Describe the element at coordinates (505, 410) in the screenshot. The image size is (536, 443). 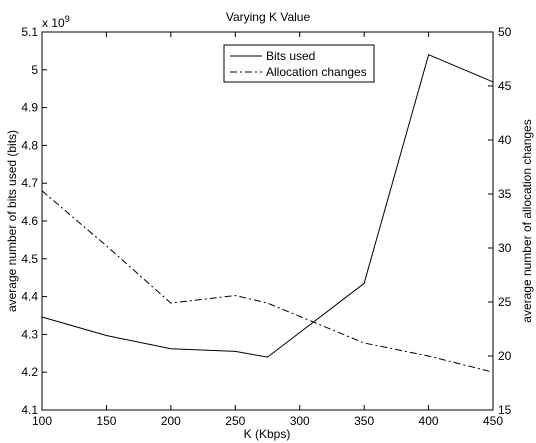
I see `y-right-tick-label: 15` at that location.